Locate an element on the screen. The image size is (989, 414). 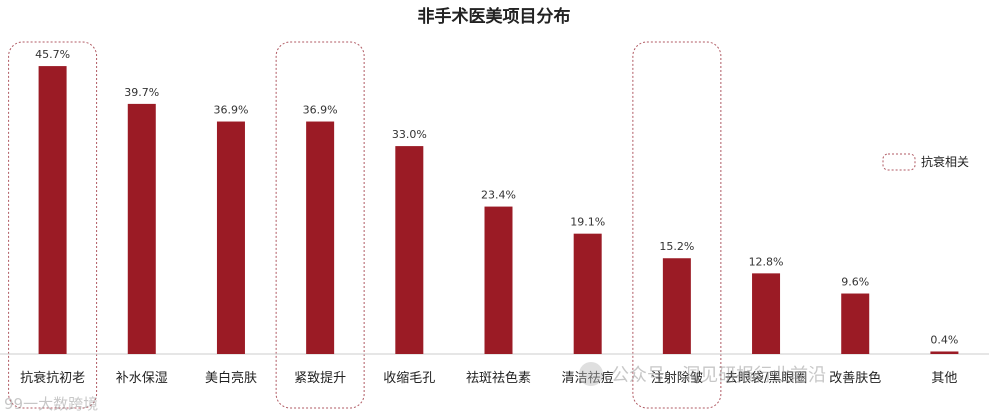
svg-text: 公众号 · 洞见研报行业前沿 is located at coordinates (718, 375).